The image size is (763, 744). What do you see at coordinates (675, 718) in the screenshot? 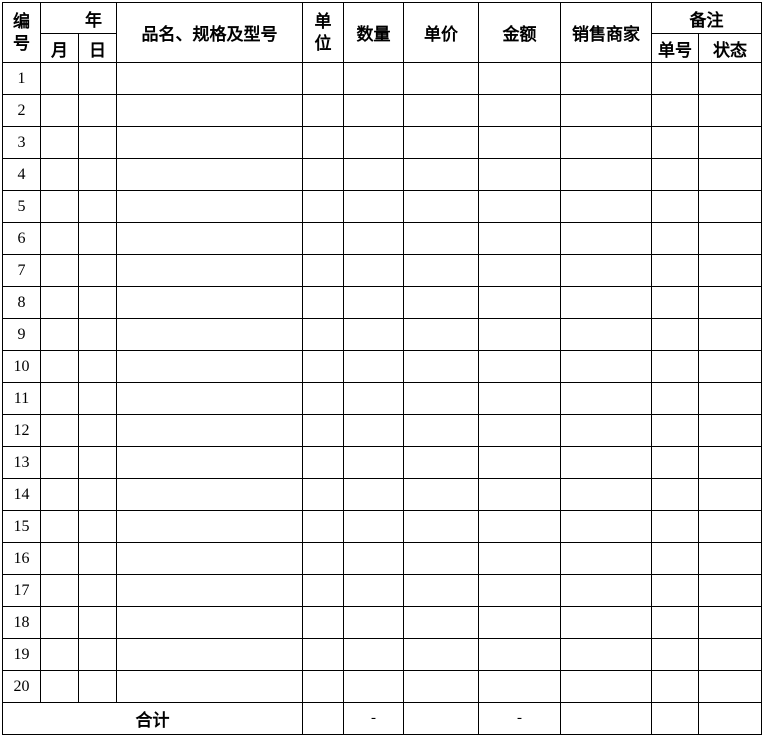
I see `total-order-no` at bounding box center [675, 718].